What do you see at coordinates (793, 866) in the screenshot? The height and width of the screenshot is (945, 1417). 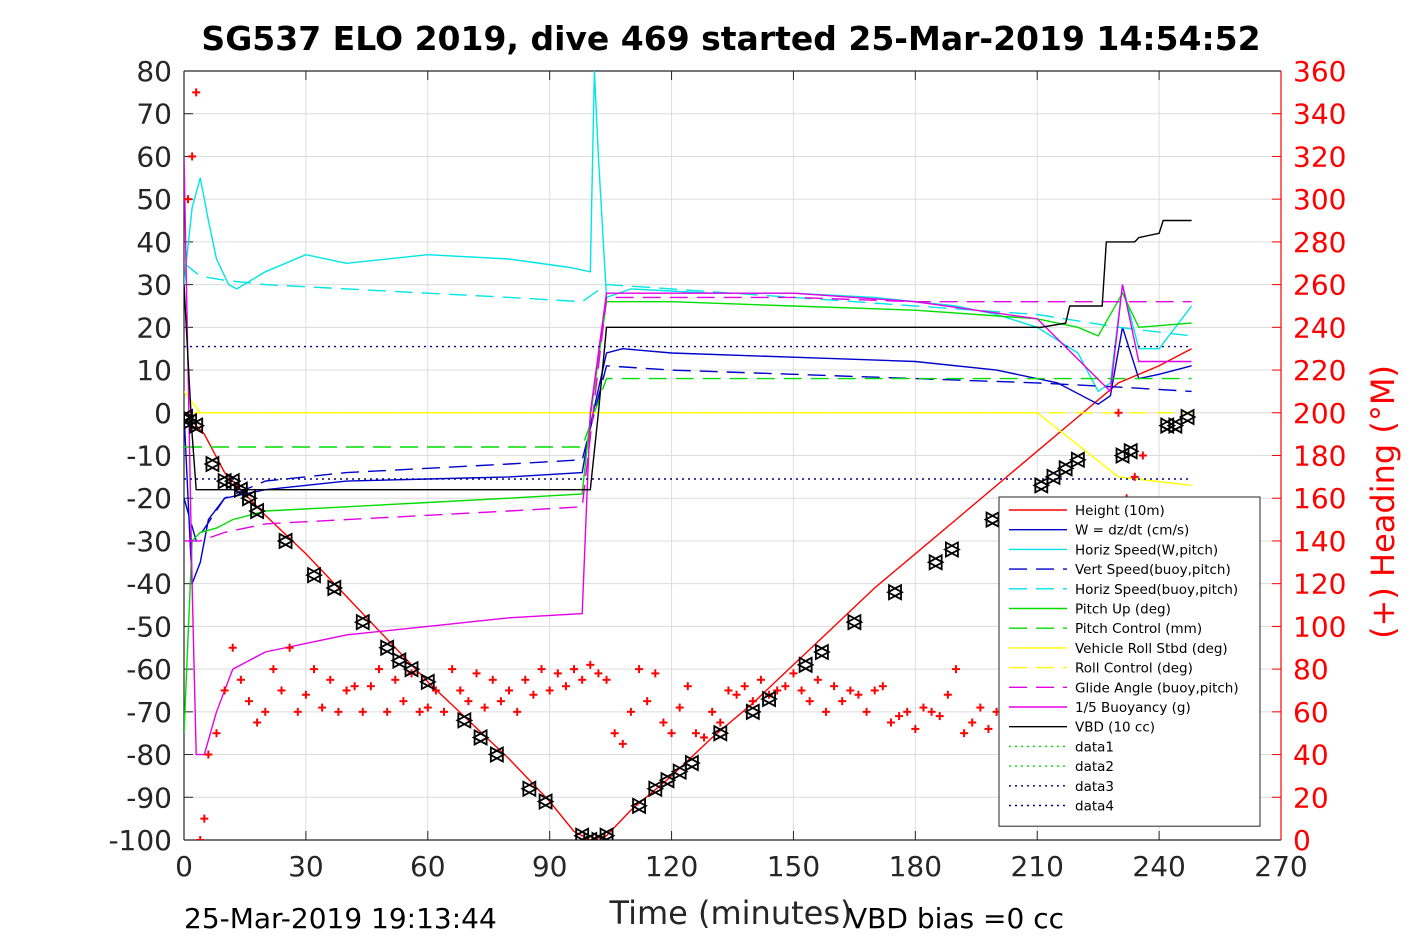 I see `x-tick-label: 150` at bounding box center [793, 866].